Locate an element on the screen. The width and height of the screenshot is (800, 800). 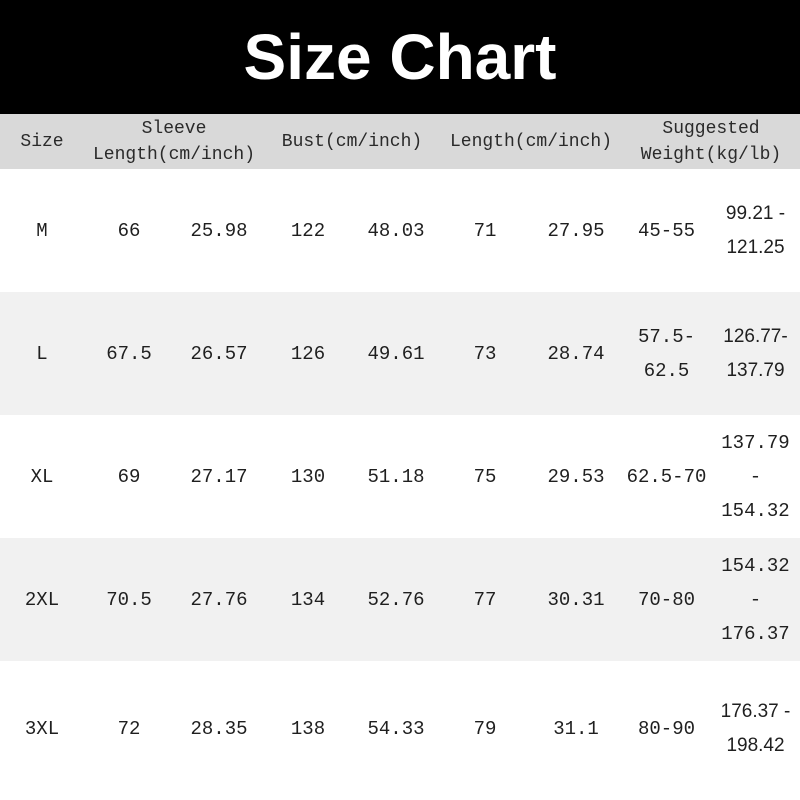
weight-lb-cell: 126.77- 137.79 is located at coordinates (755, 353).